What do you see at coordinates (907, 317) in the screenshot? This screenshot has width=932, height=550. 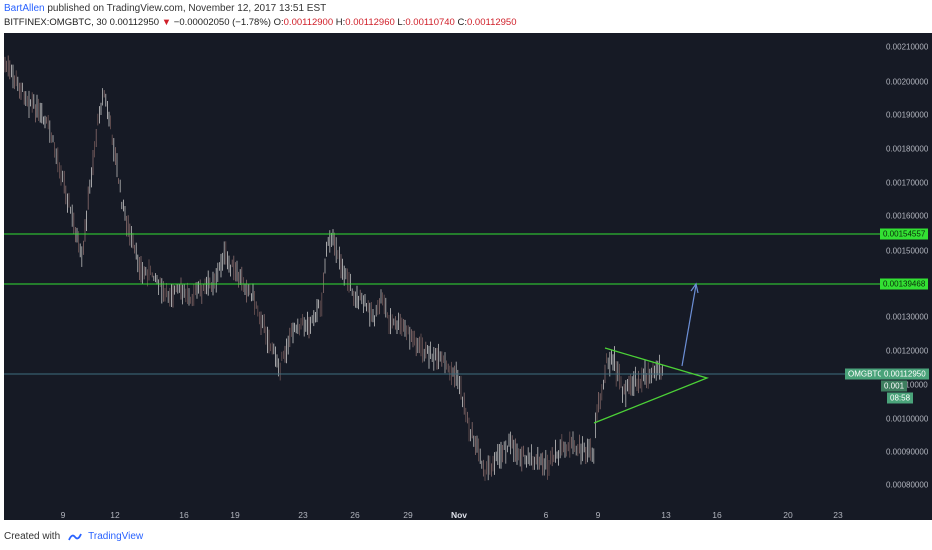 I see `price-tick: 0.00130000` at bounding box center [907, 317].